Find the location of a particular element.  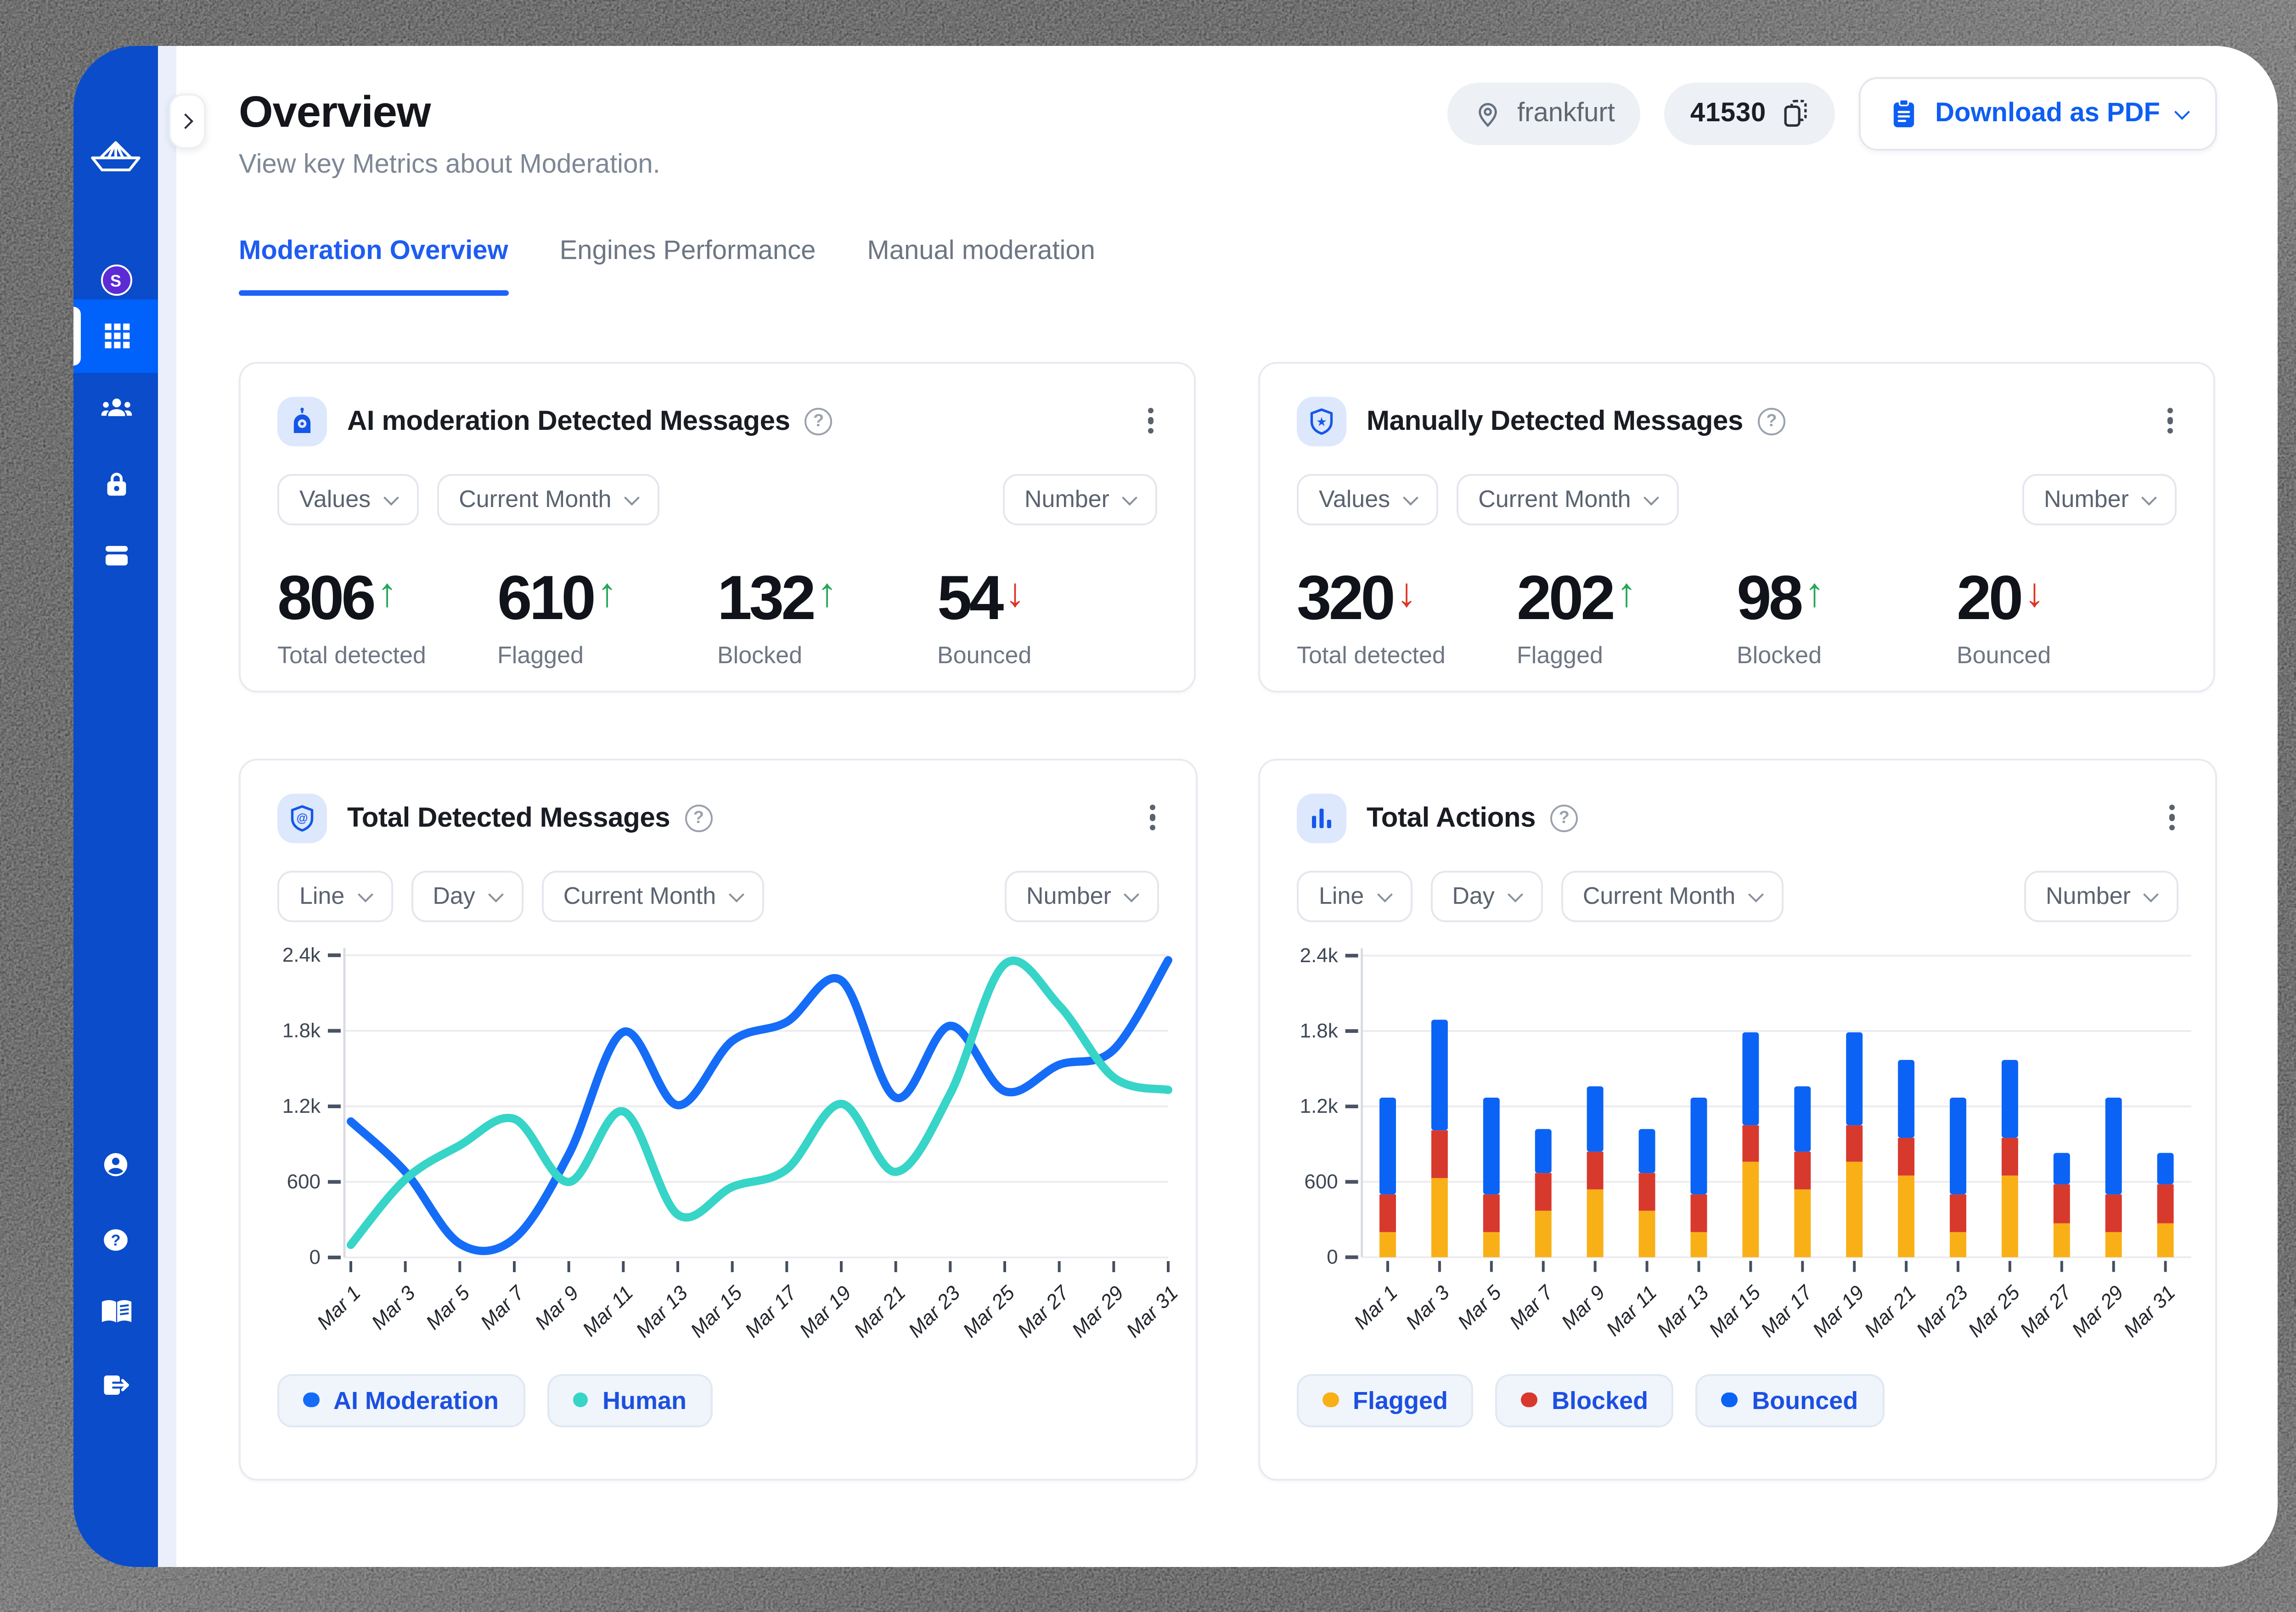

sidebar-item-account is located at coordinates (115, 1164).